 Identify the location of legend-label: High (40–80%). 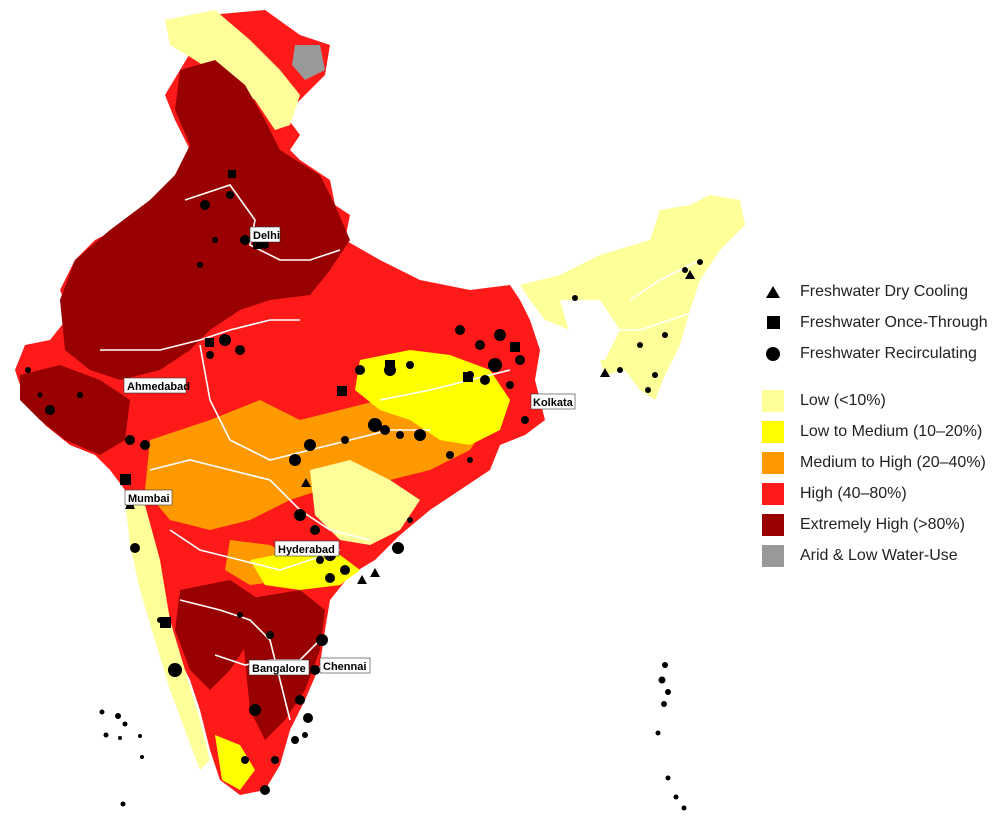
(853, 493).